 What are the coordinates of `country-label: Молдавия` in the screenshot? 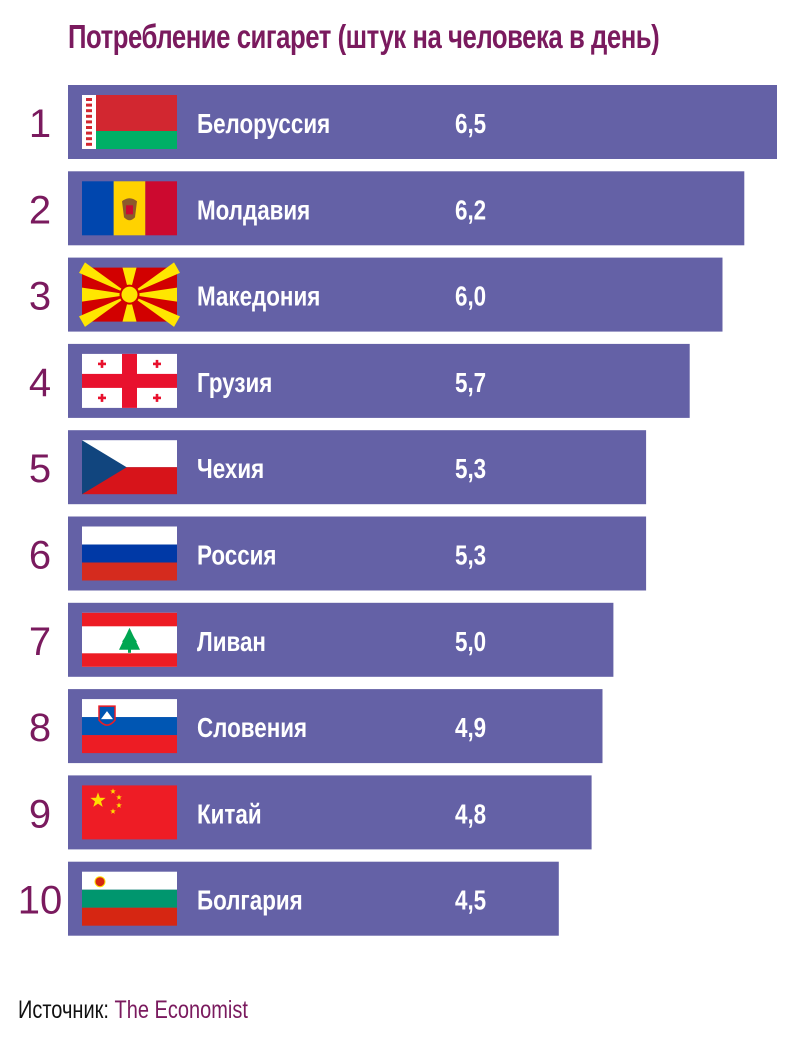 It's located at (253, 210).